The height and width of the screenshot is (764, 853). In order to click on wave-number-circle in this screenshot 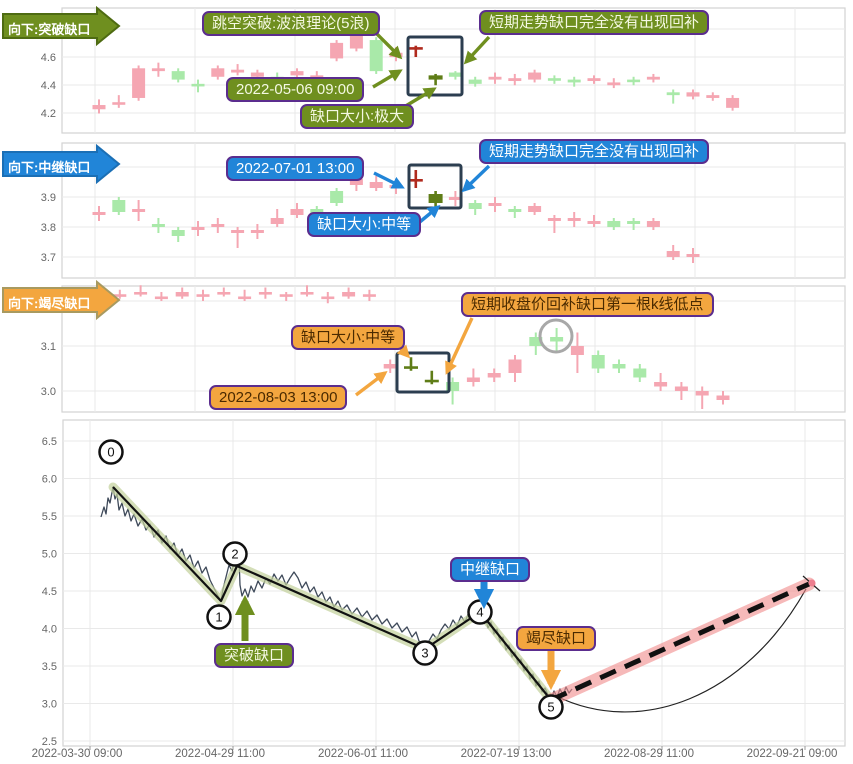, I will do `click(219, 617)`.